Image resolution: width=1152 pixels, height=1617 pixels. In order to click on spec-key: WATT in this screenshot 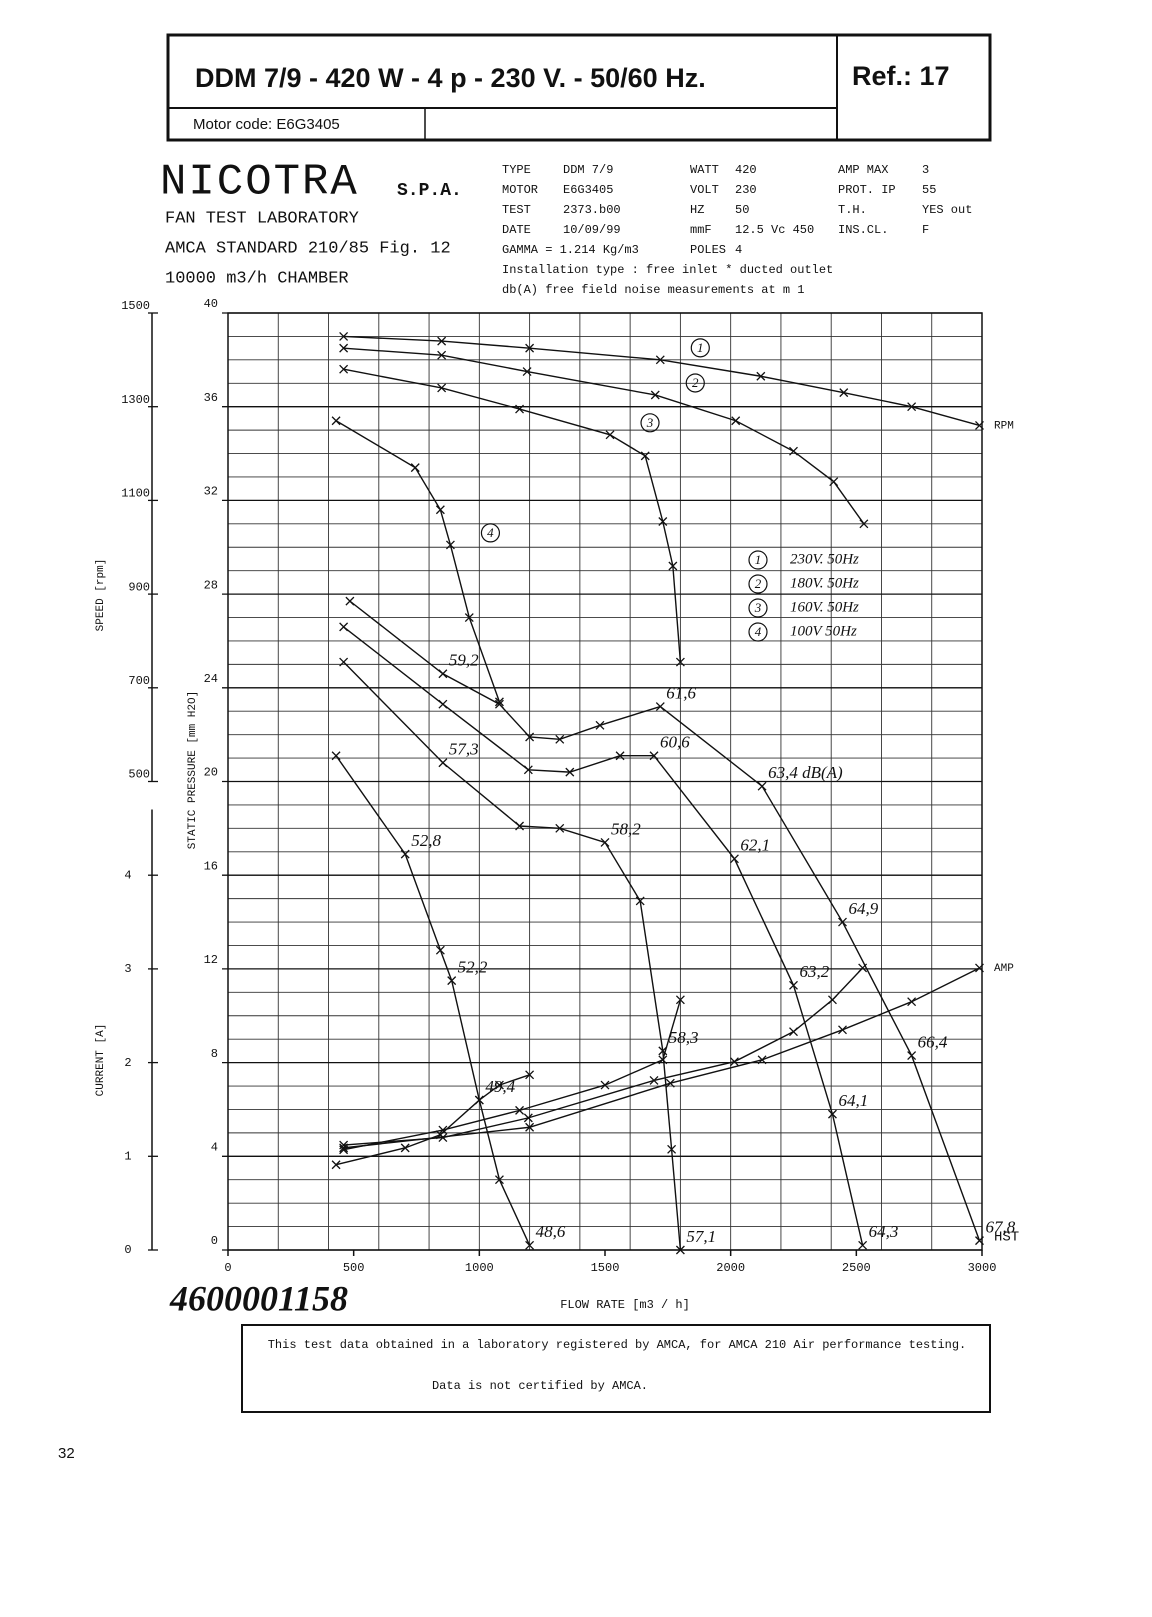, I will do `click(704, 170)`.